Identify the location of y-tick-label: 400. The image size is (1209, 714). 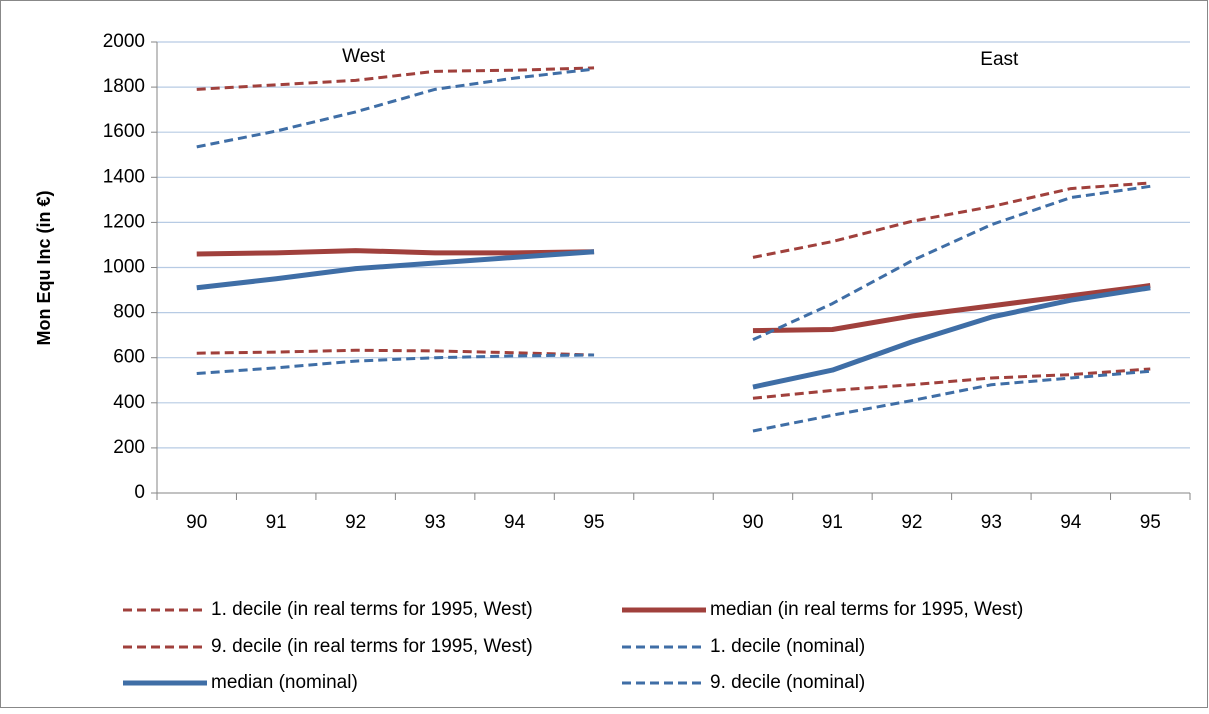
(129, 402).